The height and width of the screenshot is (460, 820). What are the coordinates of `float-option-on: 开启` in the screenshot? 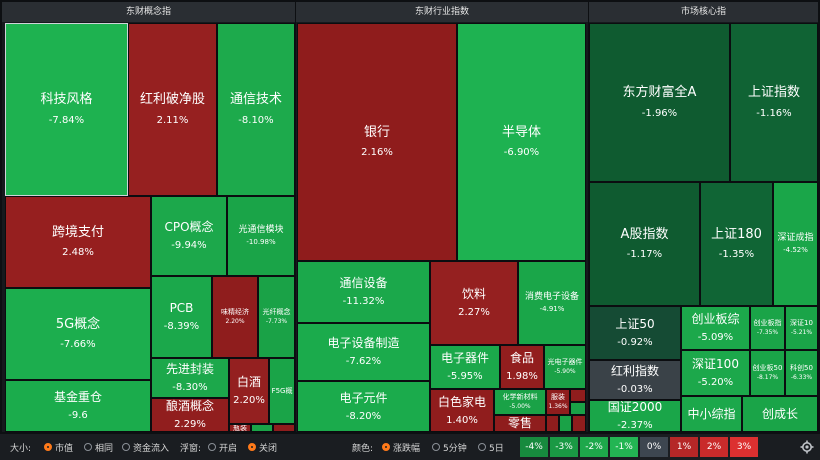 It's located at (222, 447).